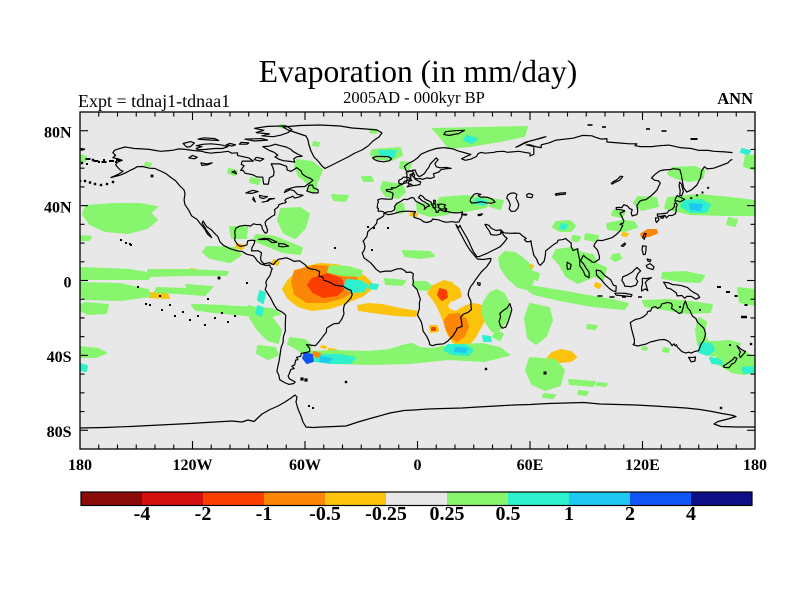 Image resolution: width=800 pixels, height=605 pixels. What do you see at coordinates (735, 98) in the screenshot?
I see `svg-text: ANN` at bounding box center [735, 98].